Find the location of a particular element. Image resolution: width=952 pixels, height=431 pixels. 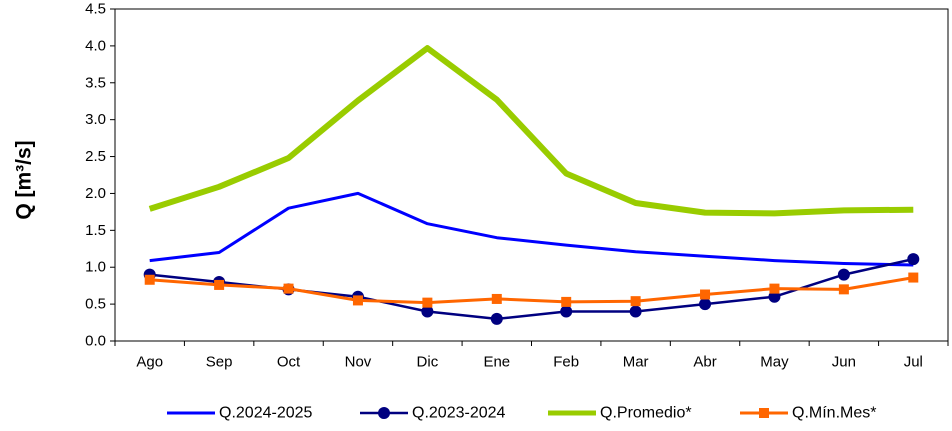

legend-item: Q.Promedio* is located at coordinates (620, 413).